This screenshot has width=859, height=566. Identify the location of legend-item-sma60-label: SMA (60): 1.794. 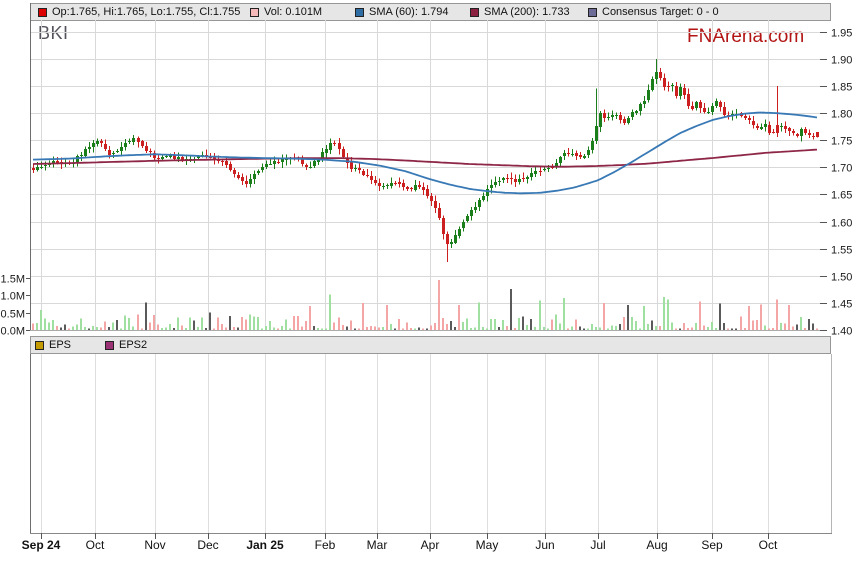
(409, 12).